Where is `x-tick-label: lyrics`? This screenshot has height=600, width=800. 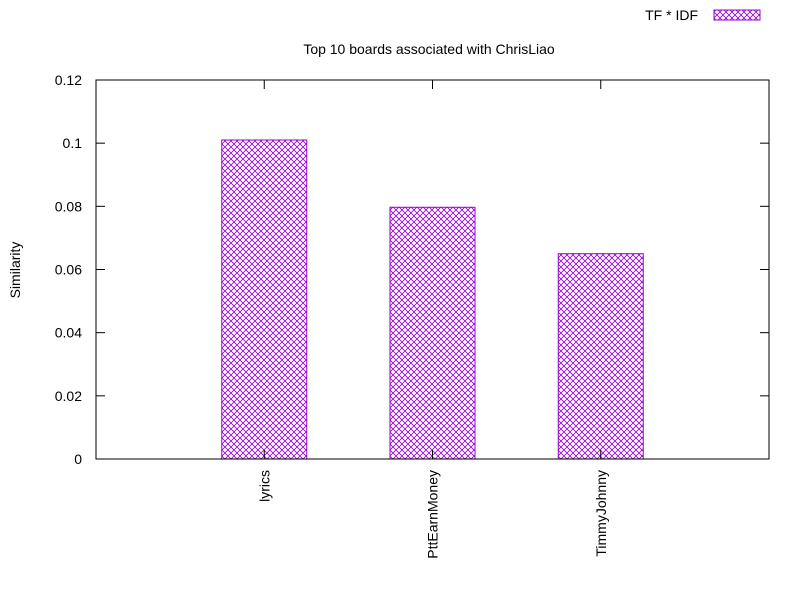
x-tick-label: lyrics is located at coordinates (264, 486).